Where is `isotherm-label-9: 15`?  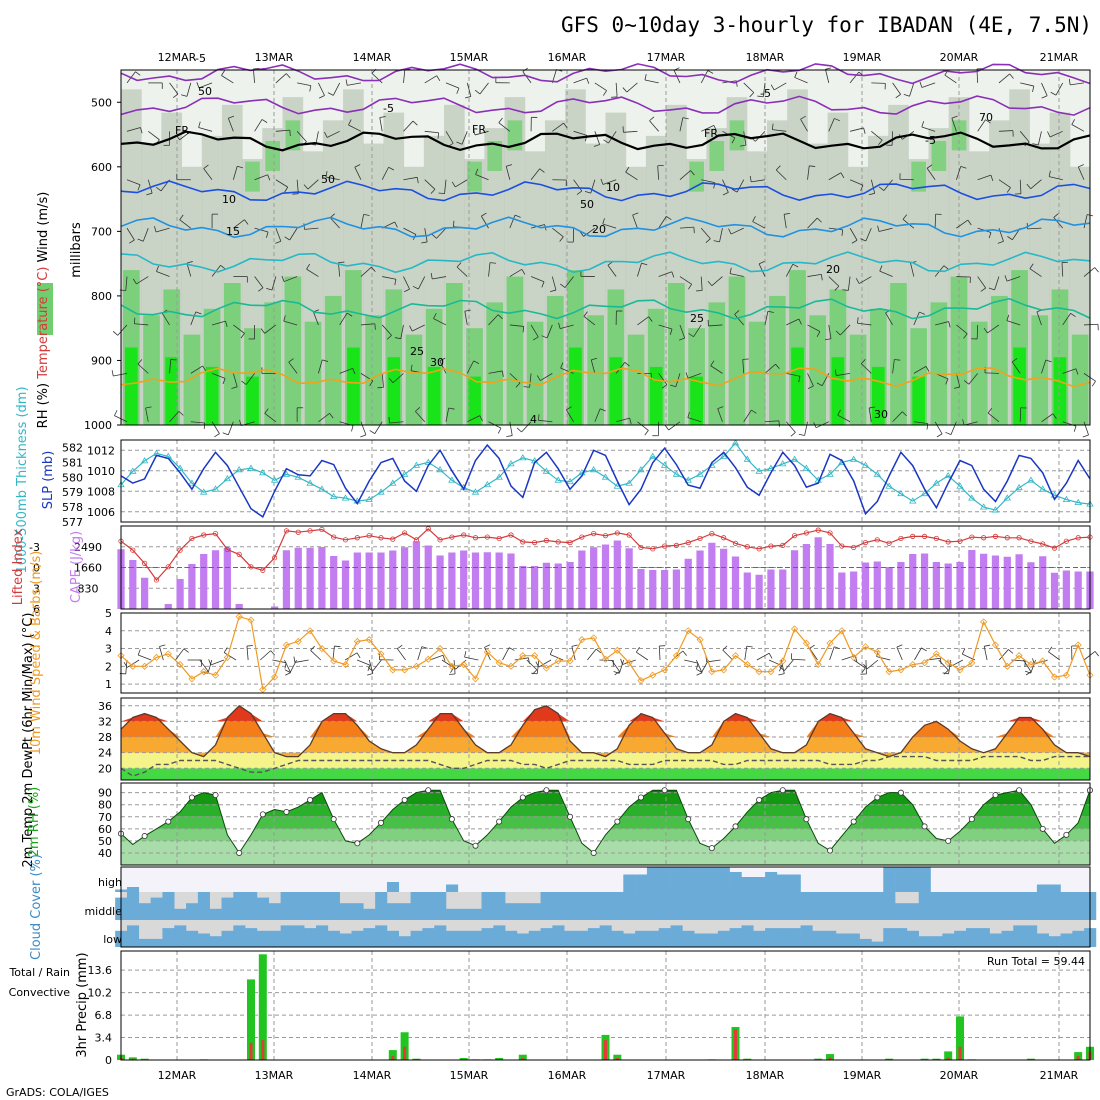
isotherm-label-9: 15 is located at coordinates (233, 231).